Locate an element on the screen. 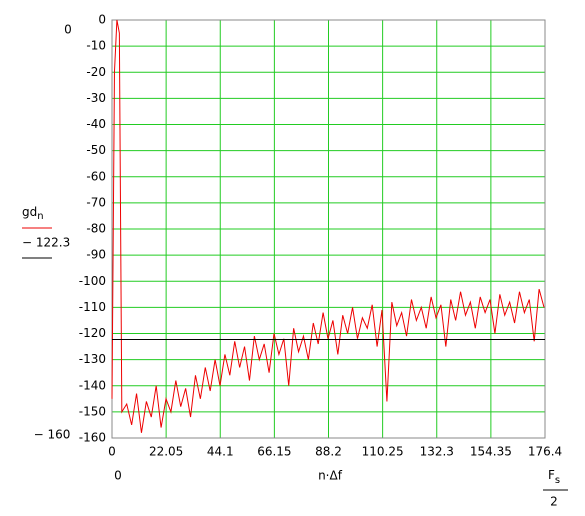 Image resolution: width=585 pixels, height=516 pixels. x-end-name: F is located at coordinates (551, 475).